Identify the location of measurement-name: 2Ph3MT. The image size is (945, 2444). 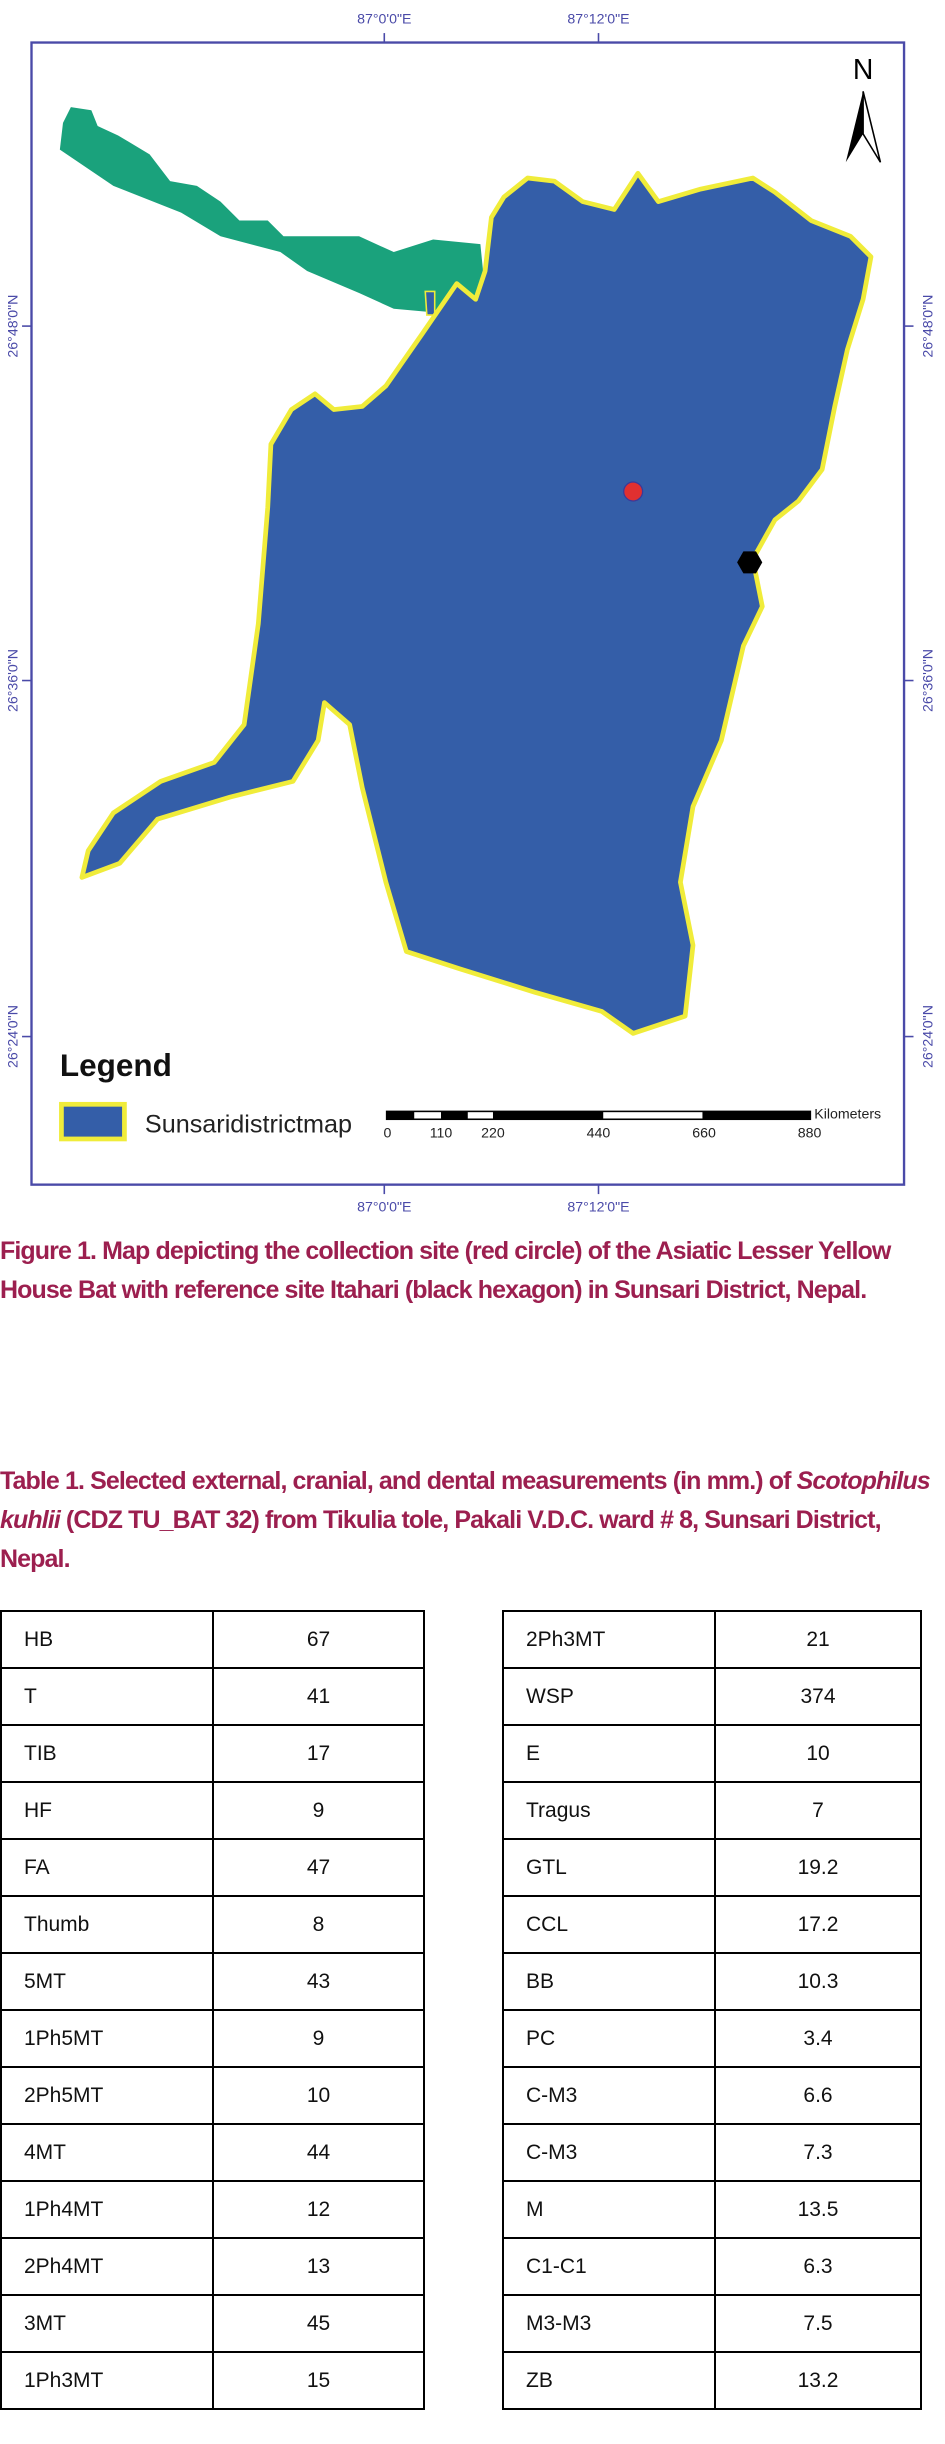
(609, 1639).